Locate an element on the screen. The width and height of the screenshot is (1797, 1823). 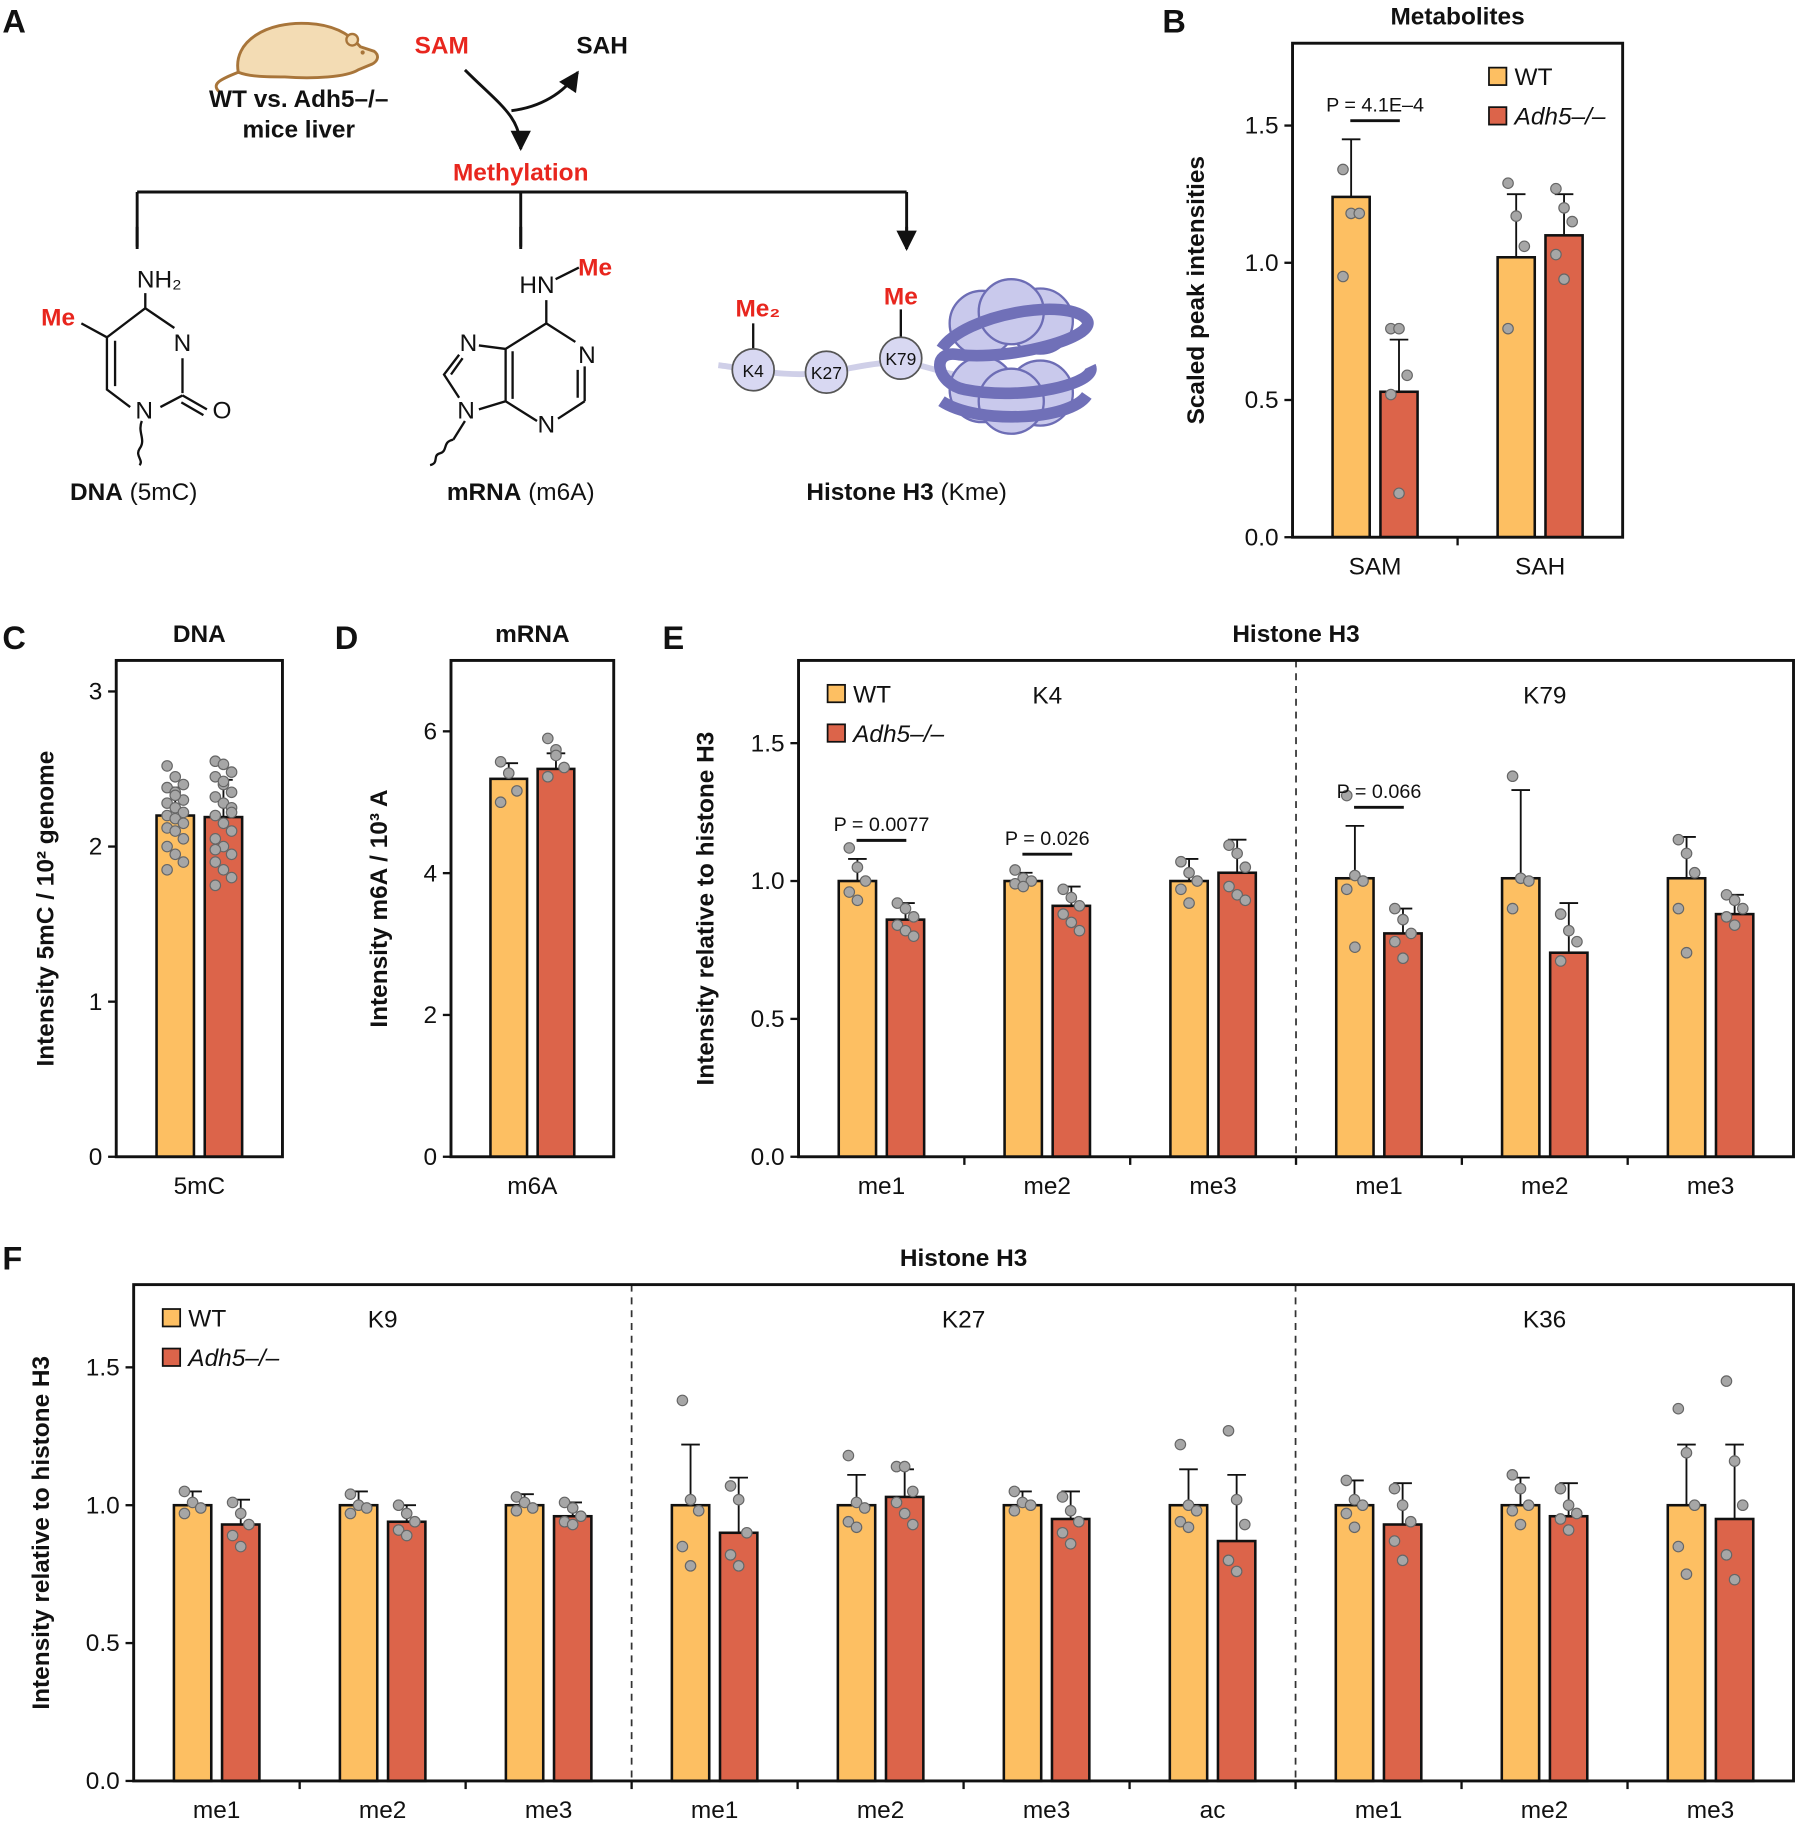
target-label: mRNA (m6A) is located at coordinates (521, 492).